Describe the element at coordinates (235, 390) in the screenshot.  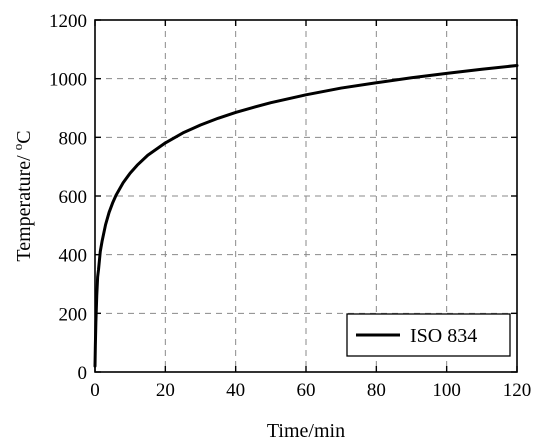
I see `x-tick-label: 40` at that location.